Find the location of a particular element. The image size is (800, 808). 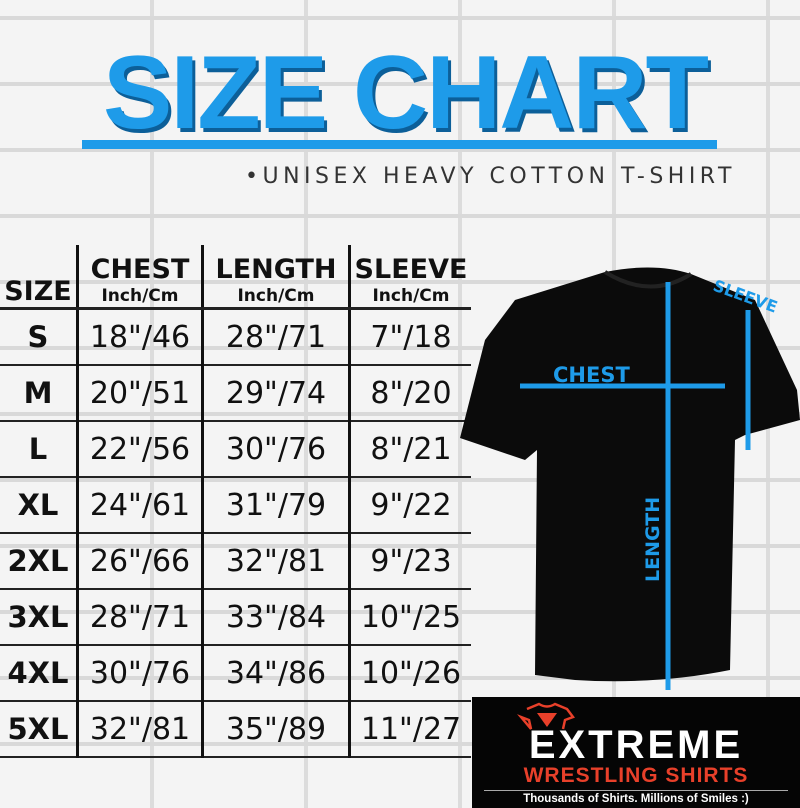

table-row: 5XL 32"/81 35"/89 11"/27 is located at coordinates (235, 729).